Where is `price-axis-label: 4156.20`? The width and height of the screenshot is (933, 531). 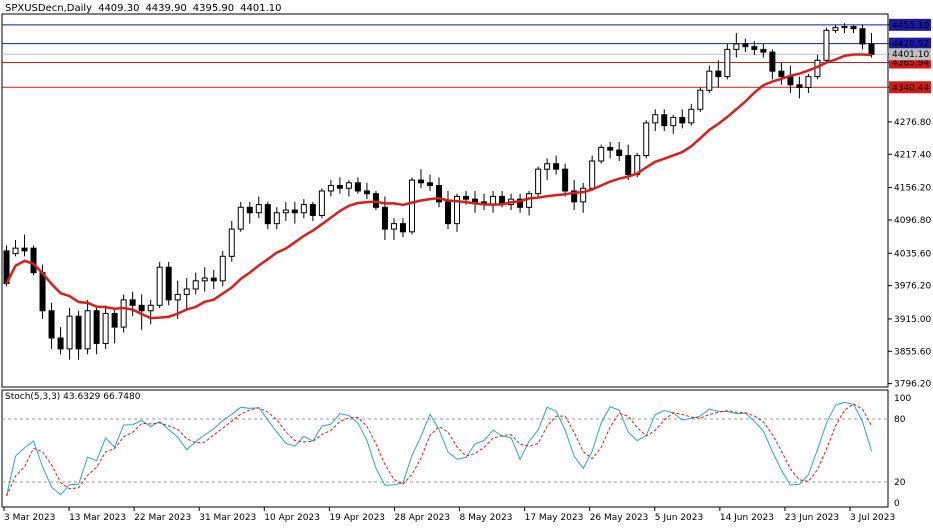
price-axis-label: 4156.20 is located at coordinates (912, 189).